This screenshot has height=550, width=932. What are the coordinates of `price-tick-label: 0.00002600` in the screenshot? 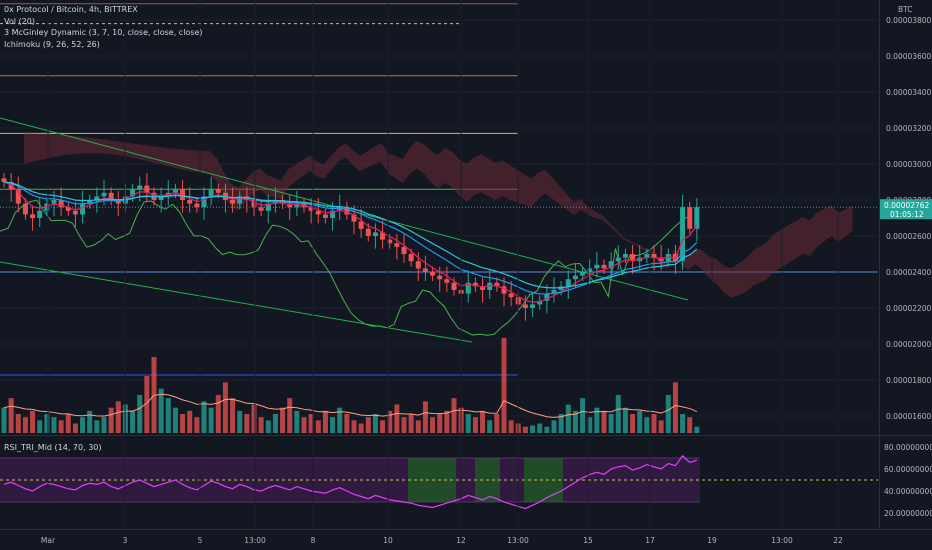 It's located at (909, 236).